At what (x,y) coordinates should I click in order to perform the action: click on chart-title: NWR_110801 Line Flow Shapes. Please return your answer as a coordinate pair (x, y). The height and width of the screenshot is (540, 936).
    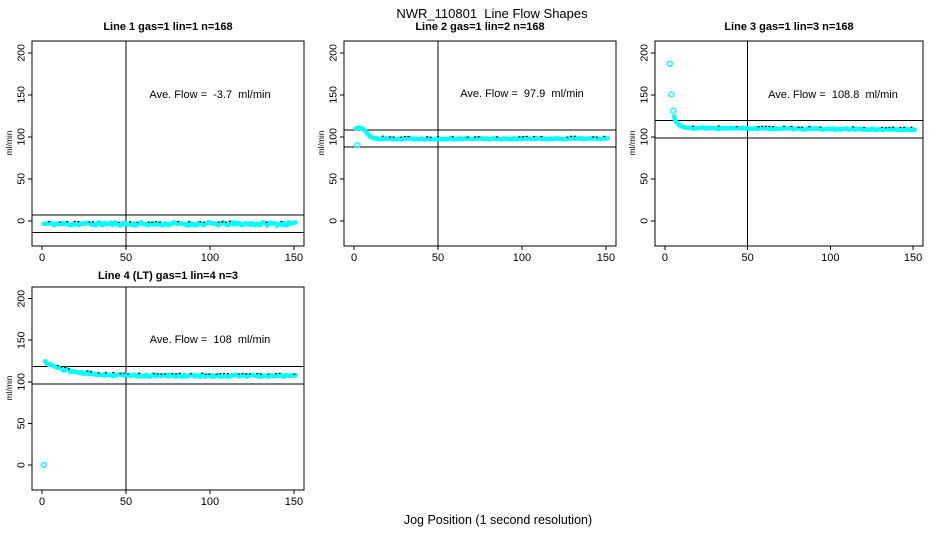
    Looking at the image, I should click on (492, 13).